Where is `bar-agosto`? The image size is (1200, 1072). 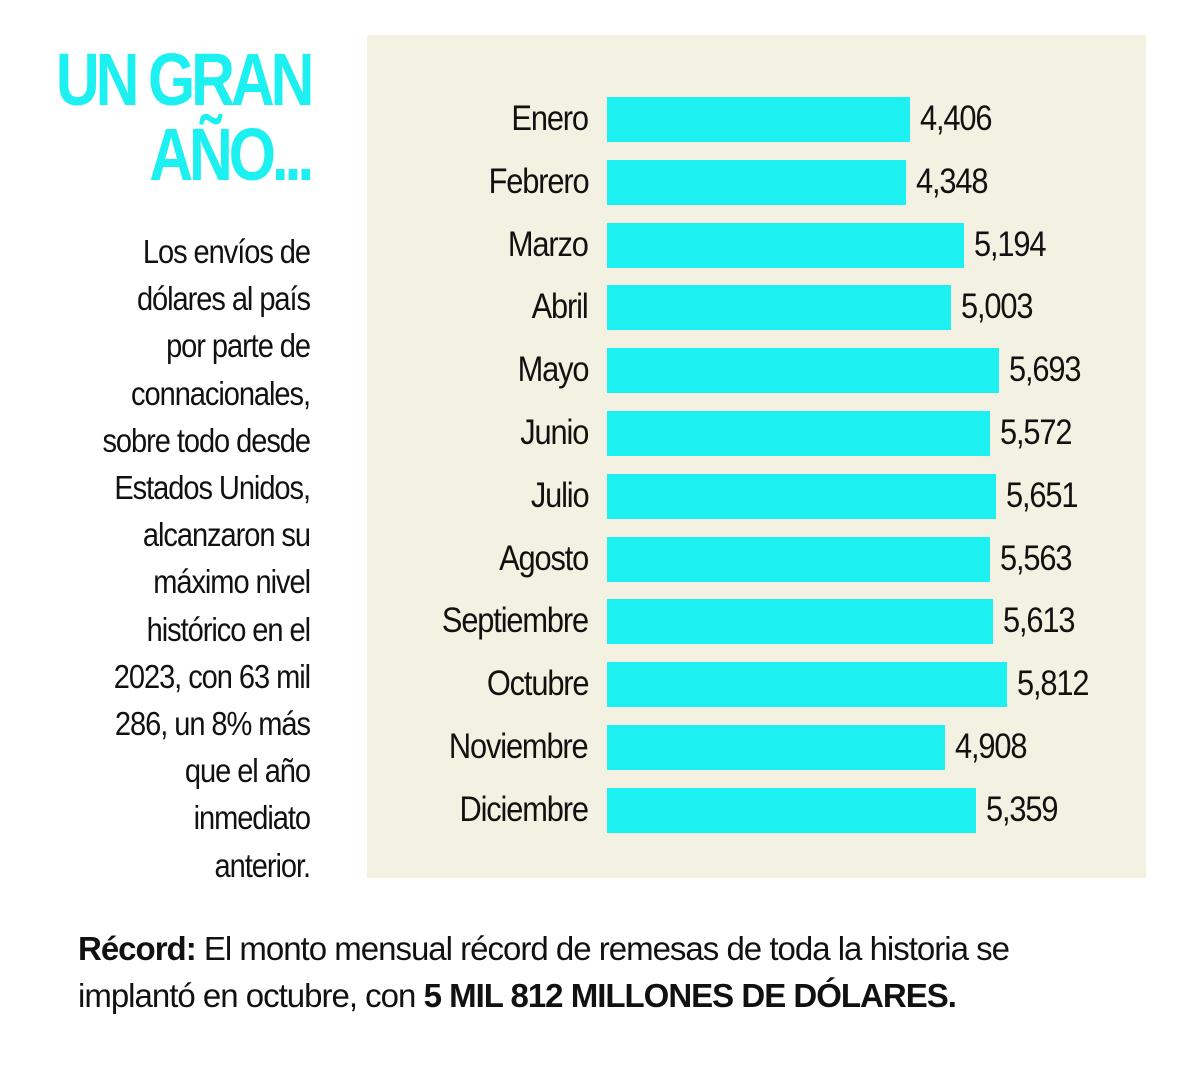 bar-agosto is located at coordinates (798, 559).